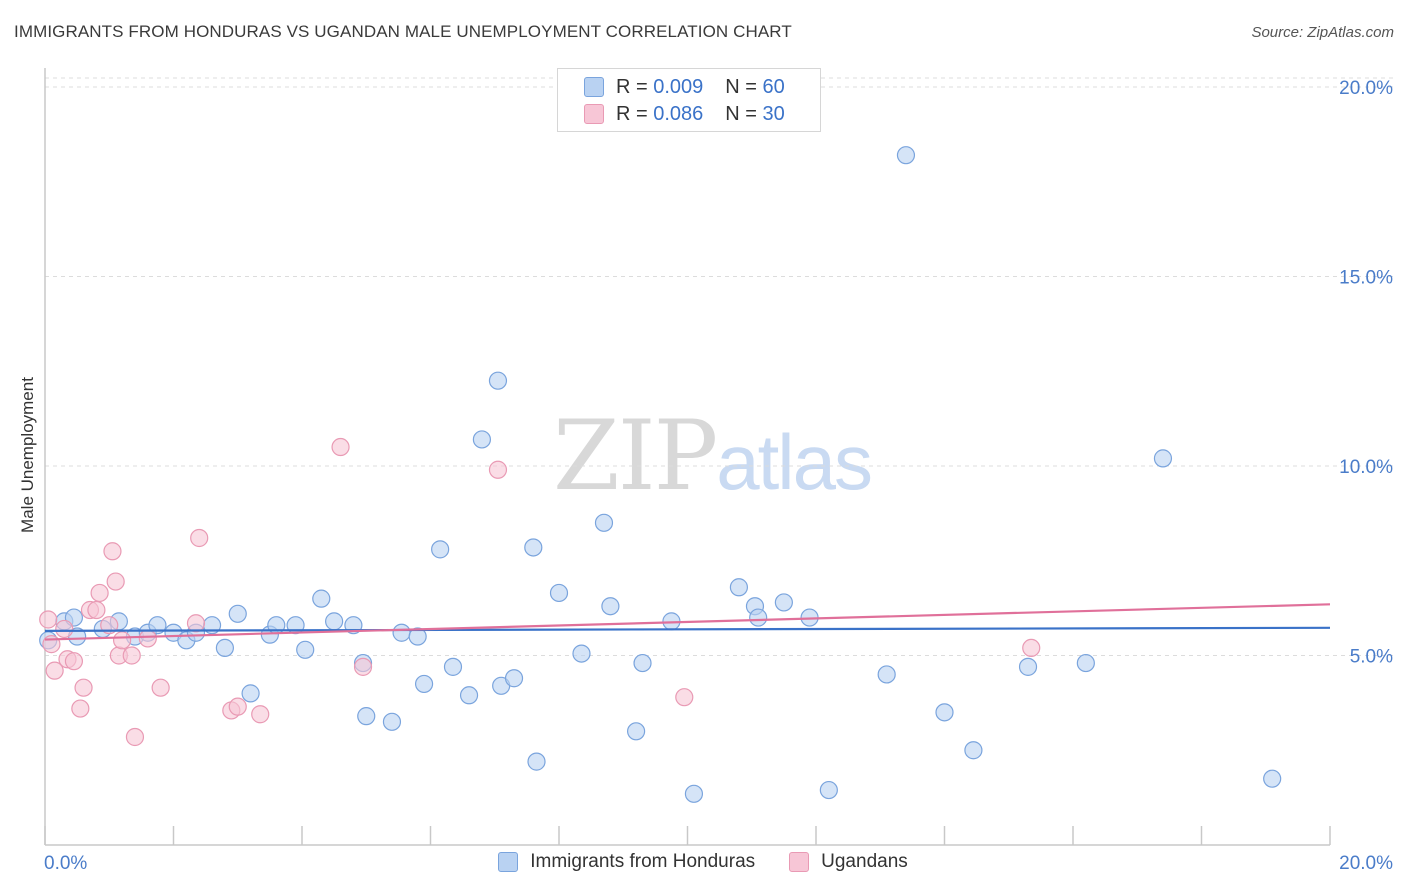  What do you see at coordinates (687, 629) in the screenshot?
I see `trend-line-honduras` at bounding box center [687, 629].